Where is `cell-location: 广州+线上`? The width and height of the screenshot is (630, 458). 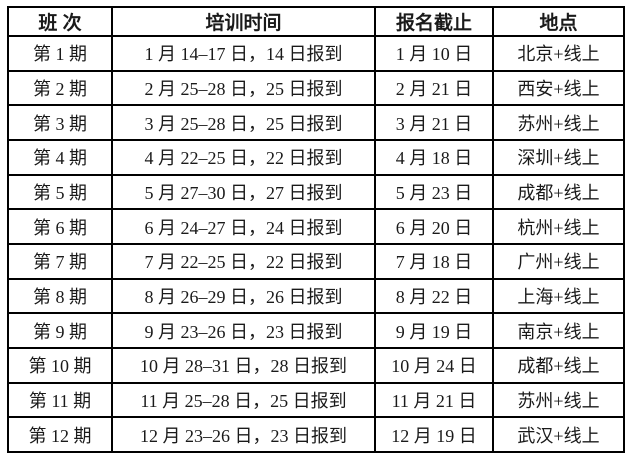 cell-location: 广州+线上 is located at coordinates (558, 261).